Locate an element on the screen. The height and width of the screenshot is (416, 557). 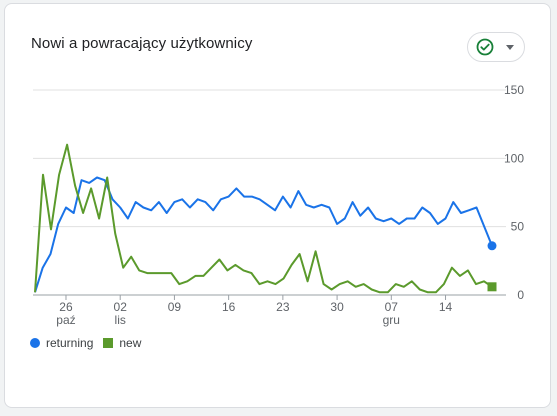
x-tick-label-30: 30 is located at coordinates (337, 307).